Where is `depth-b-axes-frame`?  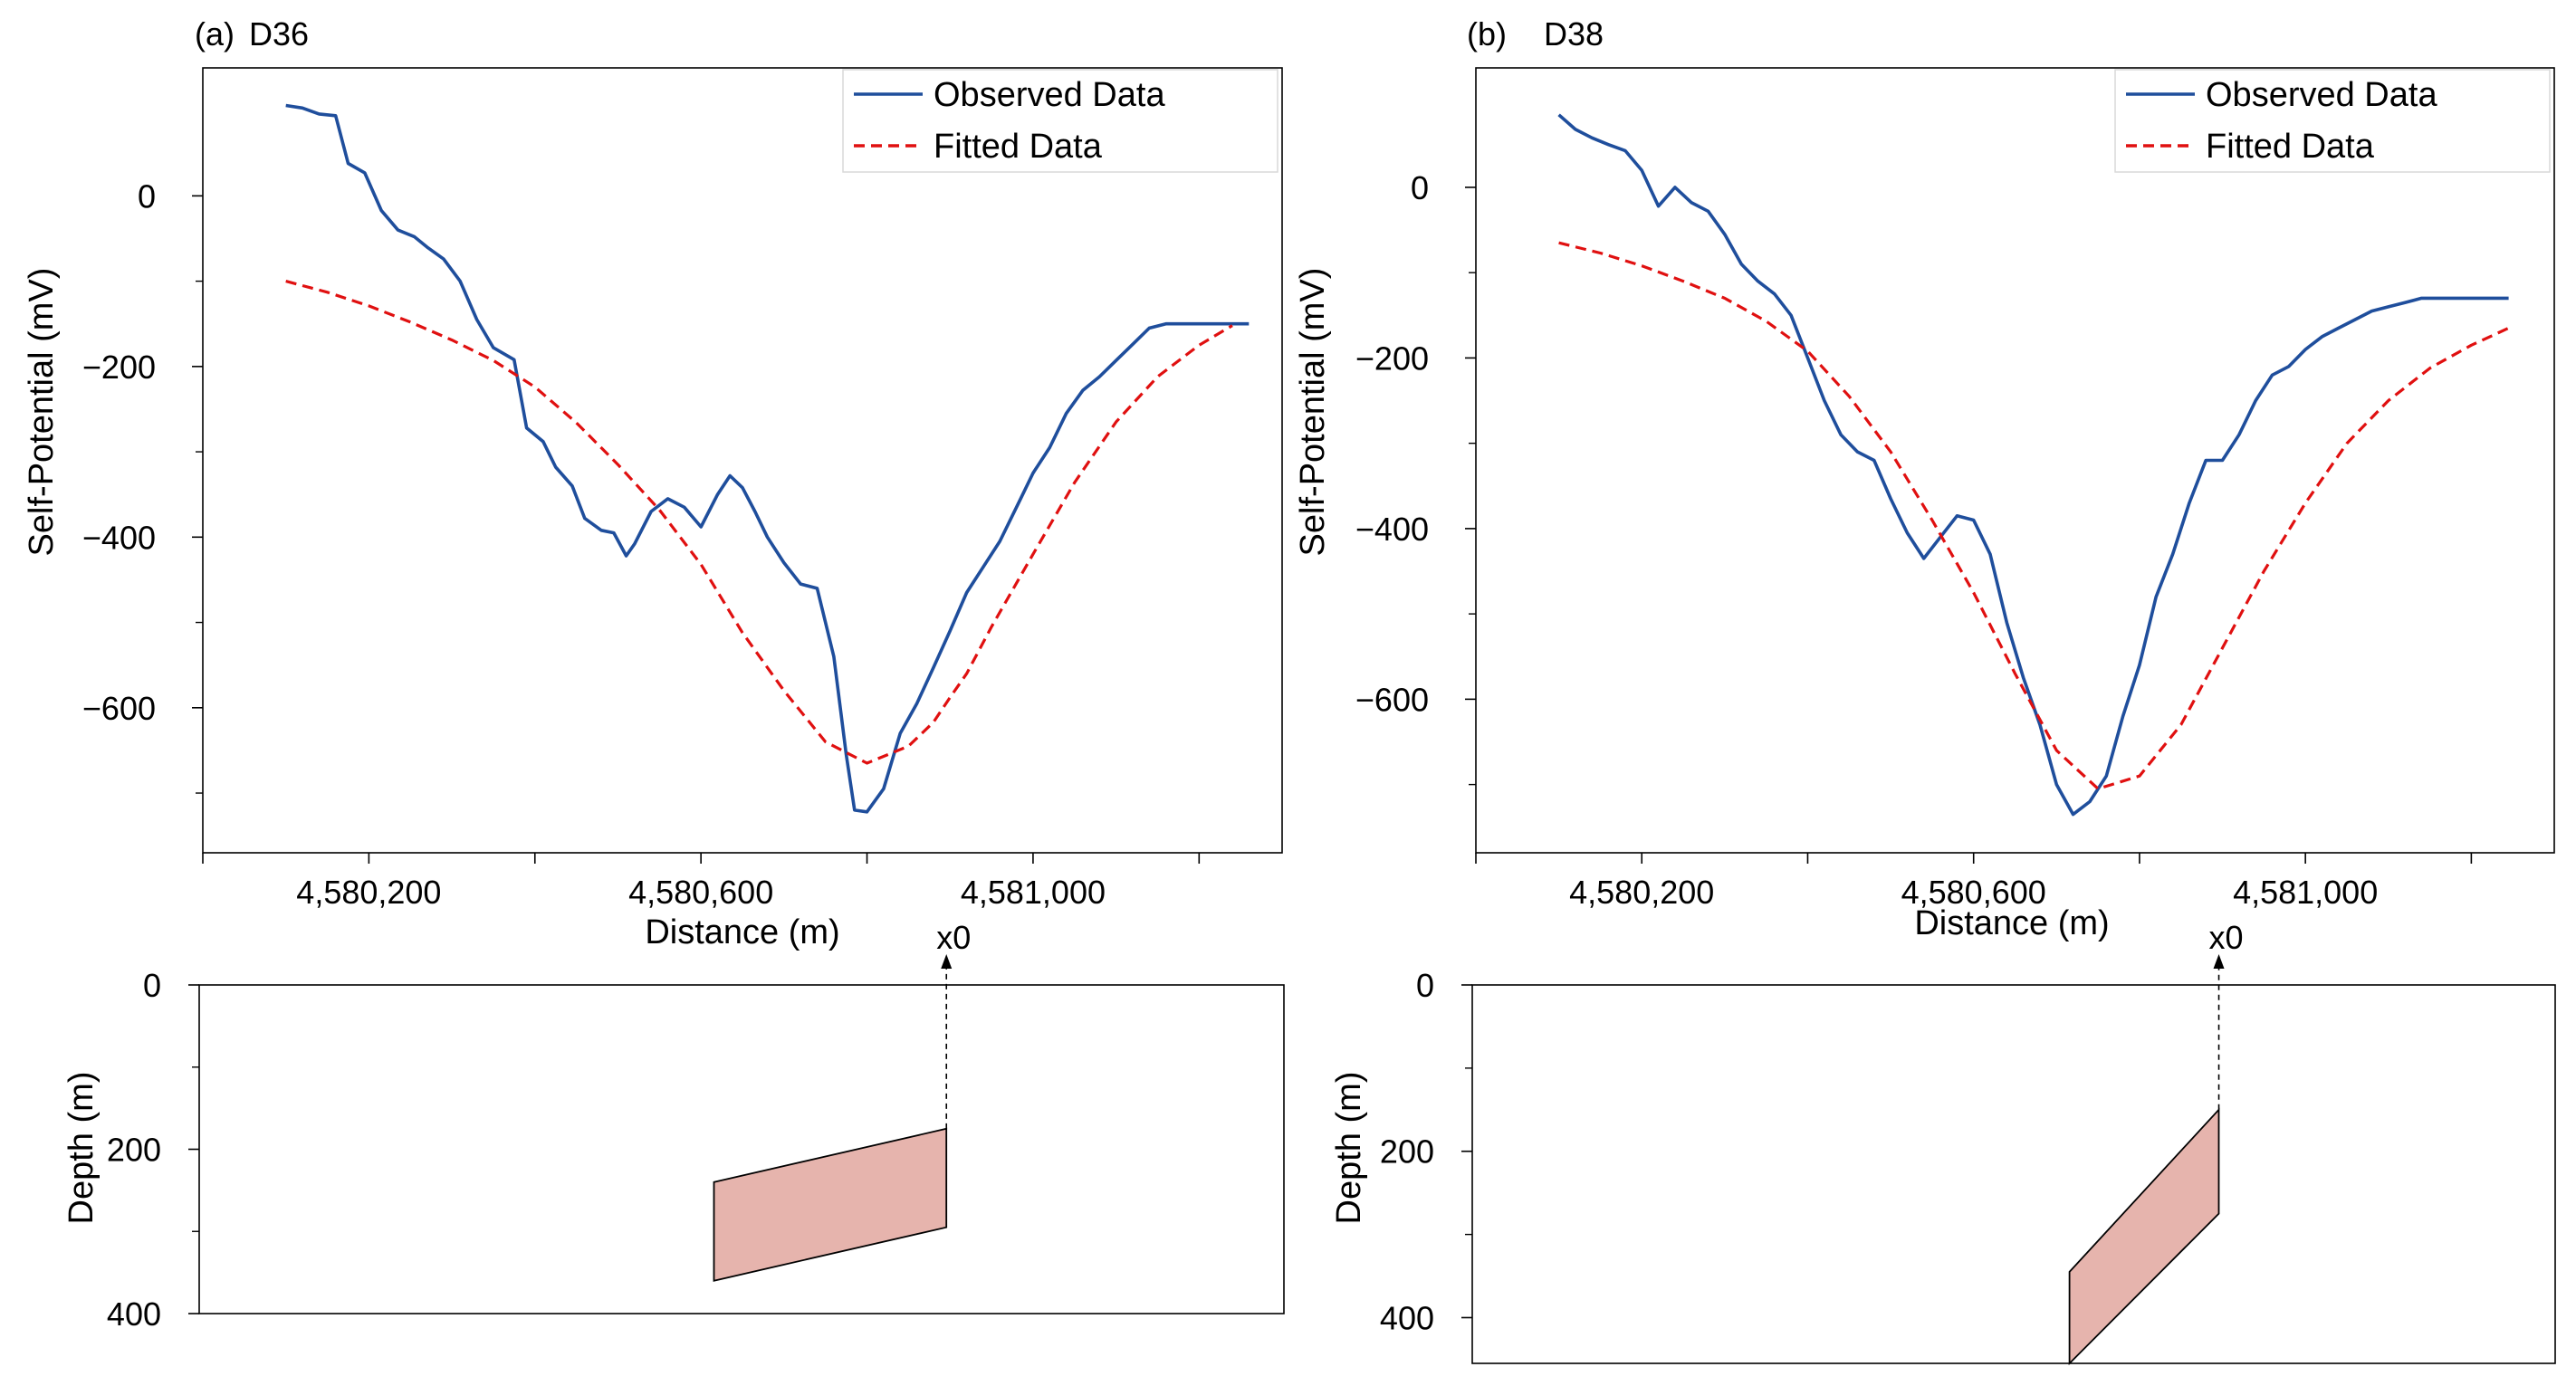 depth-b-axes-frame is located at coordinates (2013, 1174).